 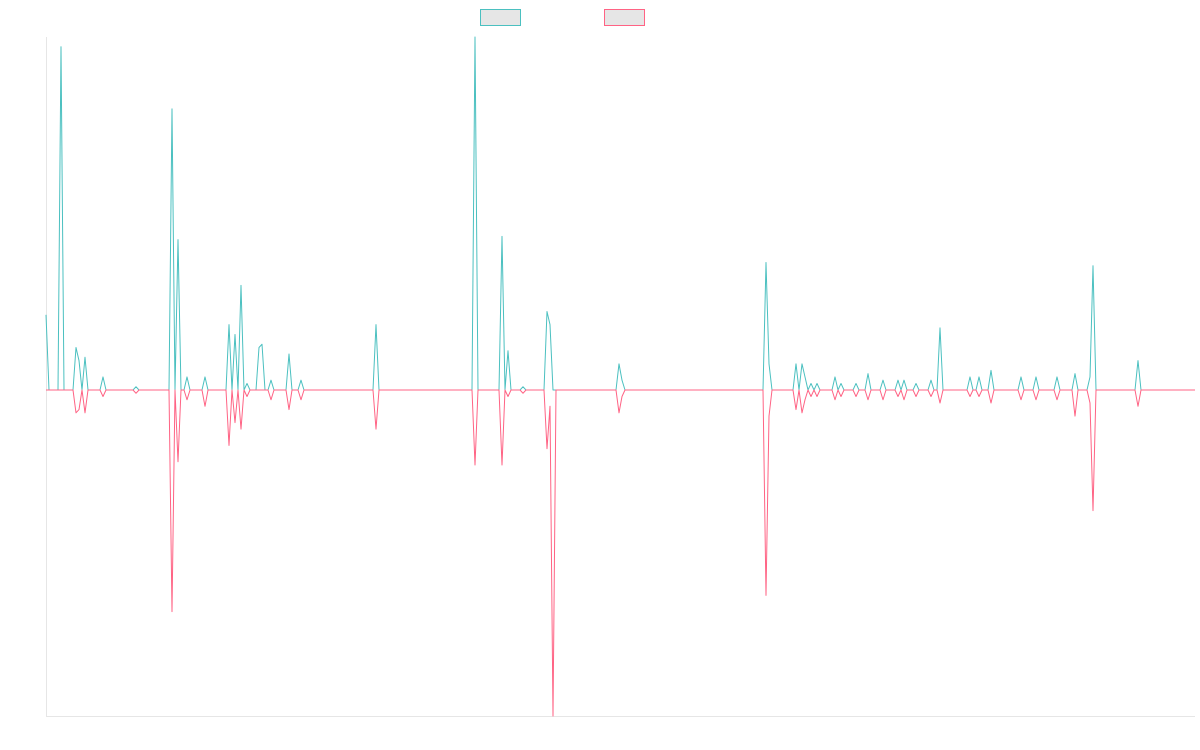 What do you see at coordinates (562, 17) in the screenshot?
I see `legend` at bounding box center [562, 17].